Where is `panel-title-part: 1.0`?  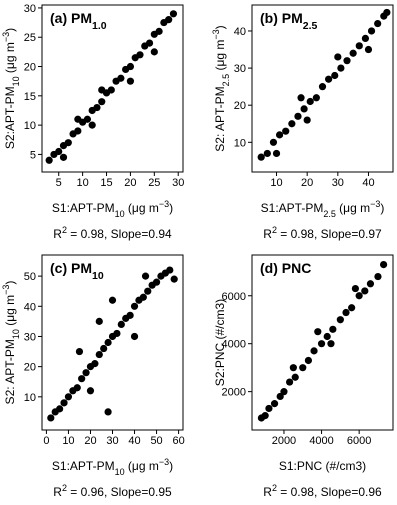 panel-title-part: 1.0 is located at coordinates (99, 26).